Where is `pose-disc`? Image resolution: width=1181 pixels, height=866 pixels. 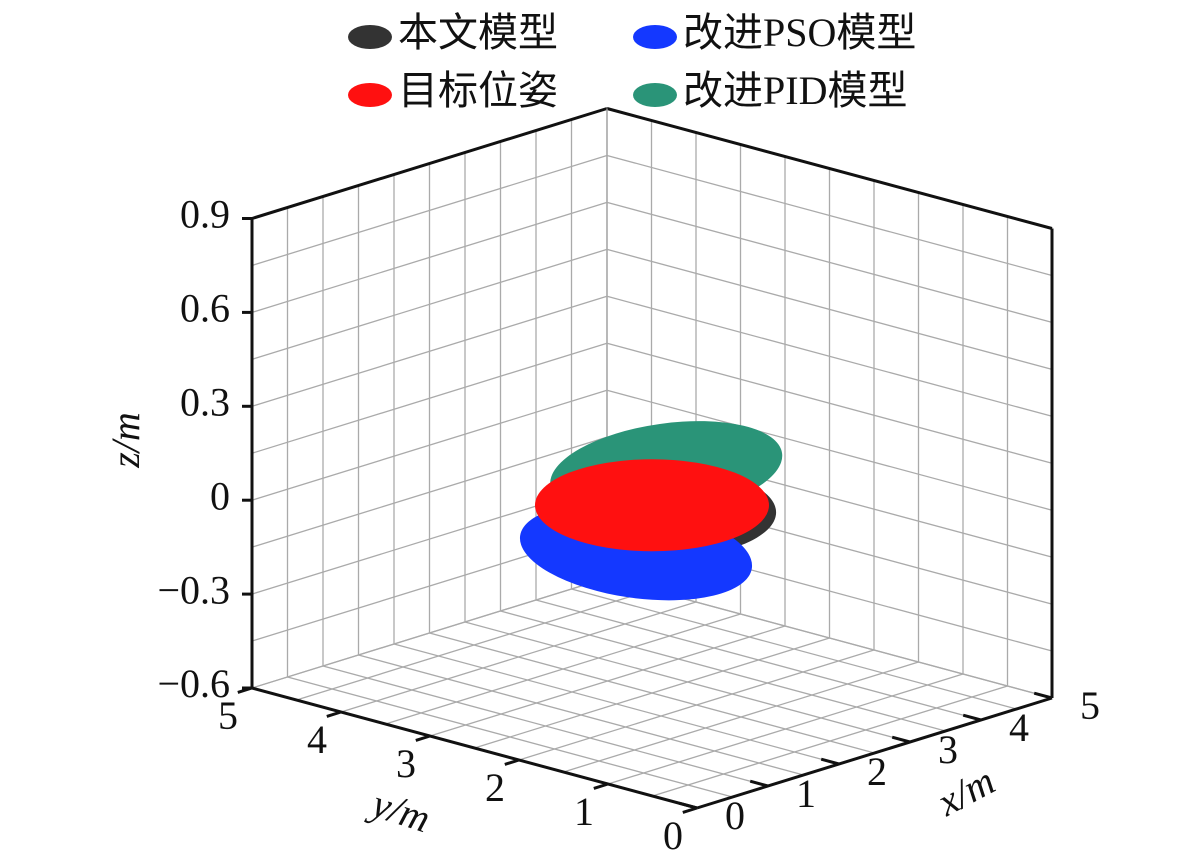 pose-disc is located at coordinates (652, 505).